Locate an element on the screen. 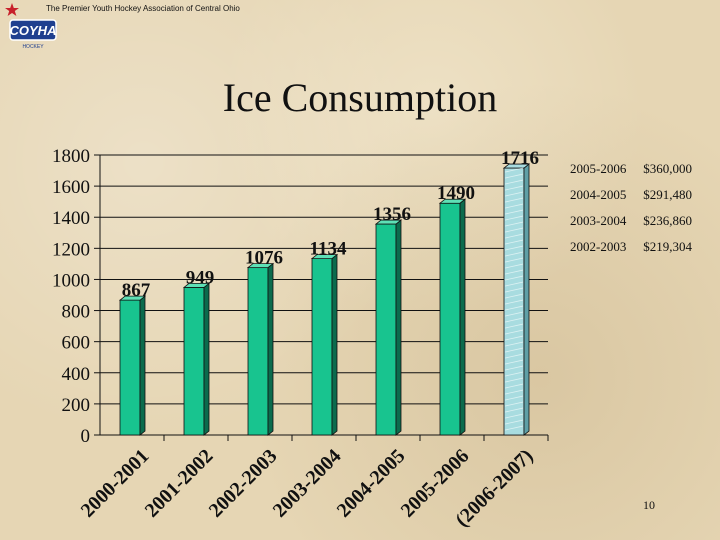  page-number: 10 is located at coordinates (649, 505).